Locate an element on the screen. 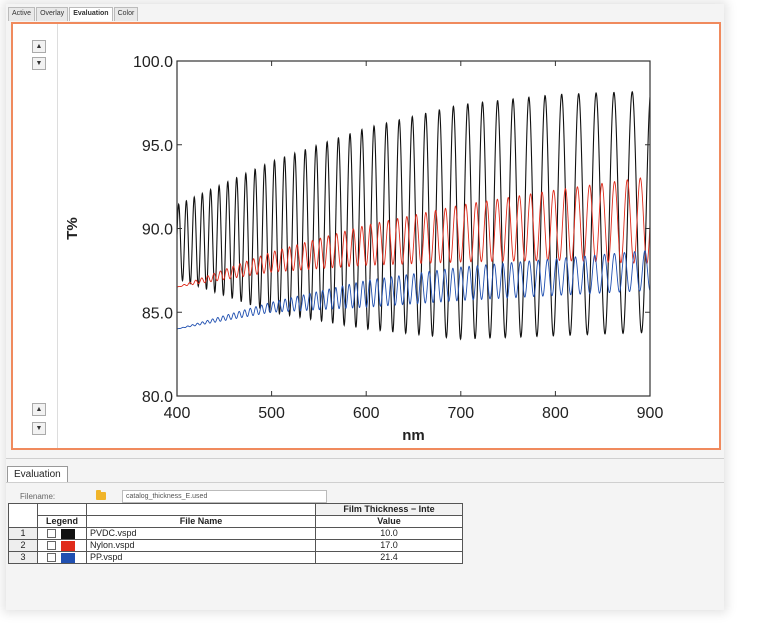 This screenshot has height=641, width=761. tab-color: Color is located at coordinates (126, 14).